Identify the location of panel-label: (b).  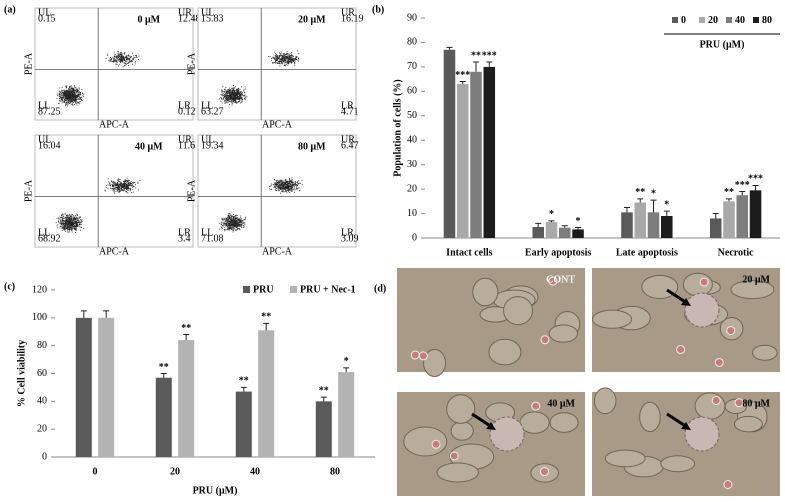
(378, 9).